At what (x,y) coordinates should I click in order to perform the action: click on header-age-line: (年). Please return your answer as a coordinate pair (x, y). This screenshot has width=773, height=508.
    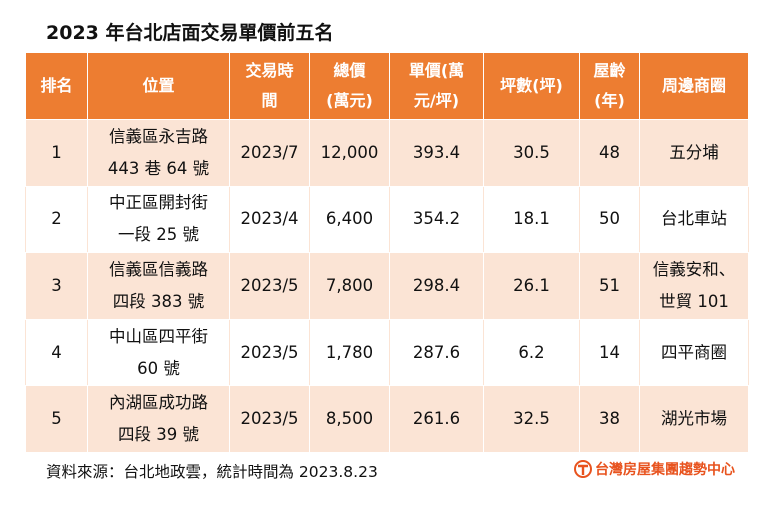
    Looking at the image, I should click on (609, 100).